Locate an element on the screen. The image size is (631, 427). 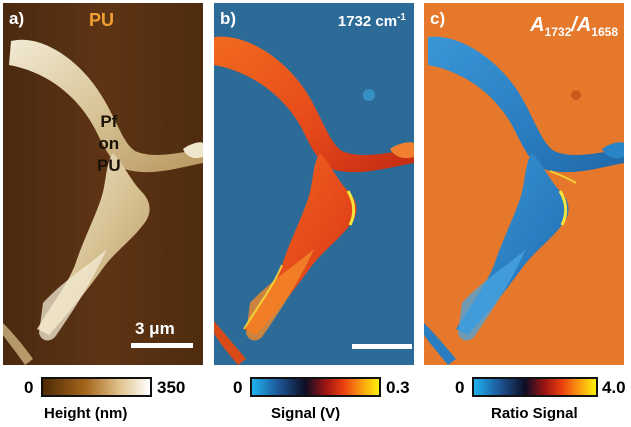
ratio-denominator-subscript: 1658 is located at coordinates (604, 32).